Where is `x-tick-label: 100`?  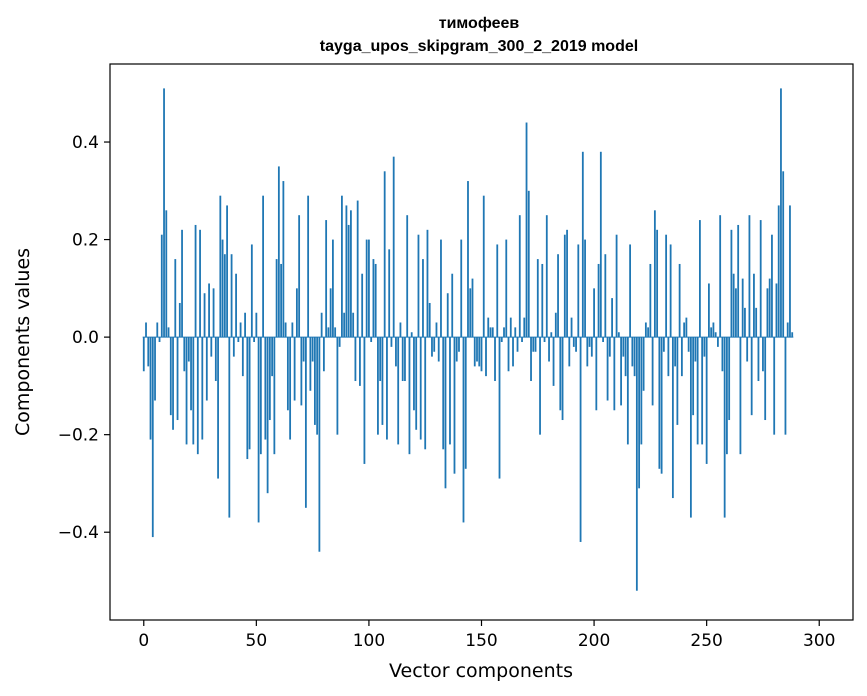 x-tick-label: 100 is located at coordinates (369, 641).